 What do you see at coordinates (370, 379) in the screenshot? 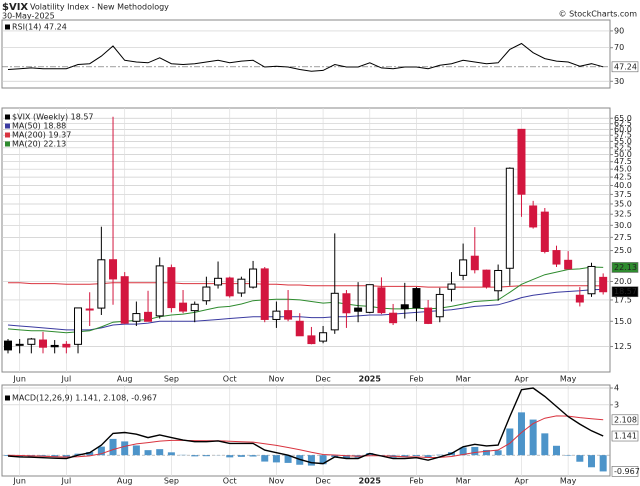
I see `x-tick-label: 2025` at bounding box center [370, 379].